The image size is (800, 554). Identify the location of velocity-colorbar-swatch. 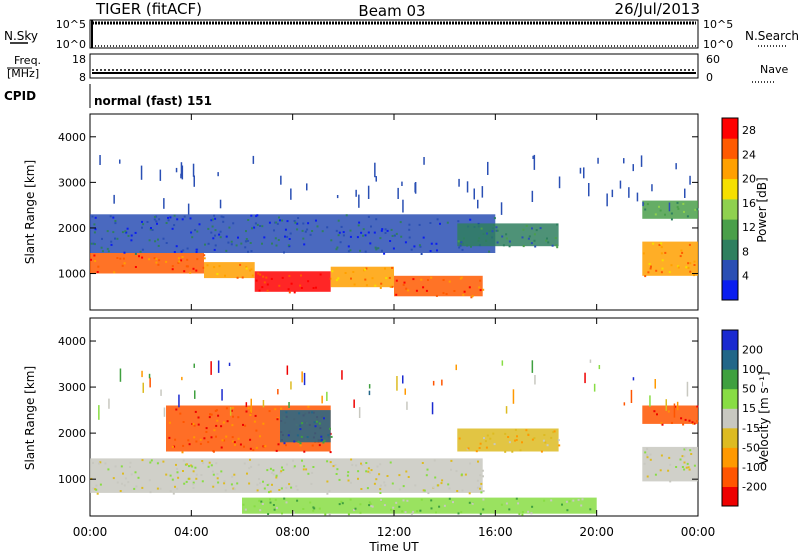
(730, 398).